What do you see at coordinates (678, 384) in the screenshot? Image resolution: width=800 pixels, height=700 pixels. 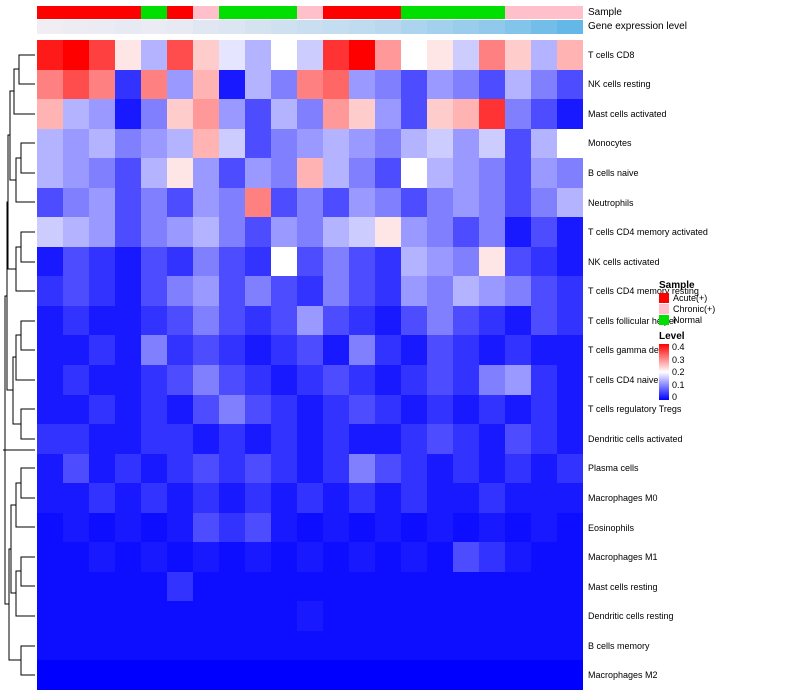 I see `level-tick-label: 0.1` at bounding box center [678, 384].